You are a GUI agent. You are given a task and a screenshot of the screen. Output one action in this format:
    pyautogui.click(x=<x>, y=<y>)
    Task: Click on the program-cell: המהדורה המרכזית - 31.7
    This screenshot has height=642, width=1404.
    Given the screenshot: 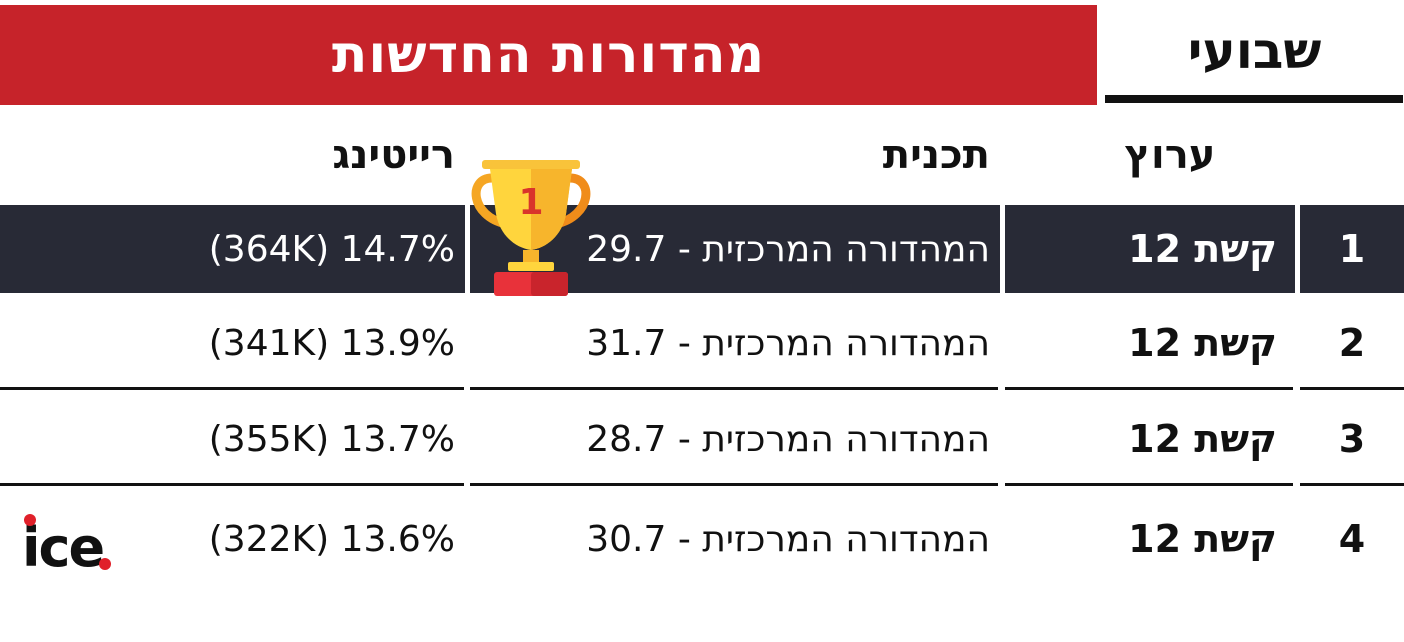 What is the action you would take?
    pyautogui.click(x=788, y=343)
    